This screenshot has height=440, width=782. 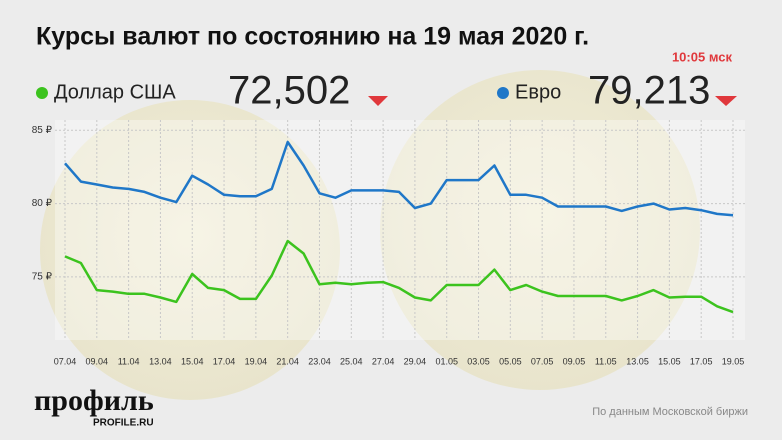 I want to click on x-tick-label: 07.04, so click(x=65, y=361).